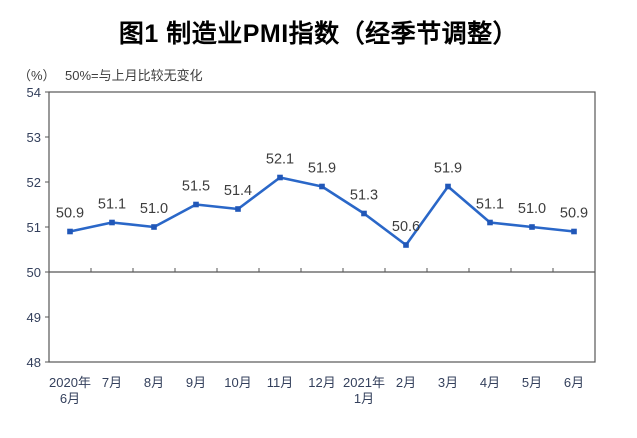 The height and width of the screenshot is (438, 637). Describe the element at coordinates (406, 382) in the screenshot. I see `x-axis-label: 2月` at that location.